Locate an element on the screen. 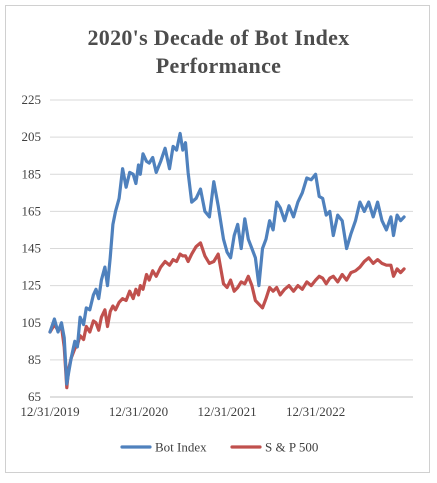  x-tick-label: 12/31/2019 is located at coordinates (49, 411).